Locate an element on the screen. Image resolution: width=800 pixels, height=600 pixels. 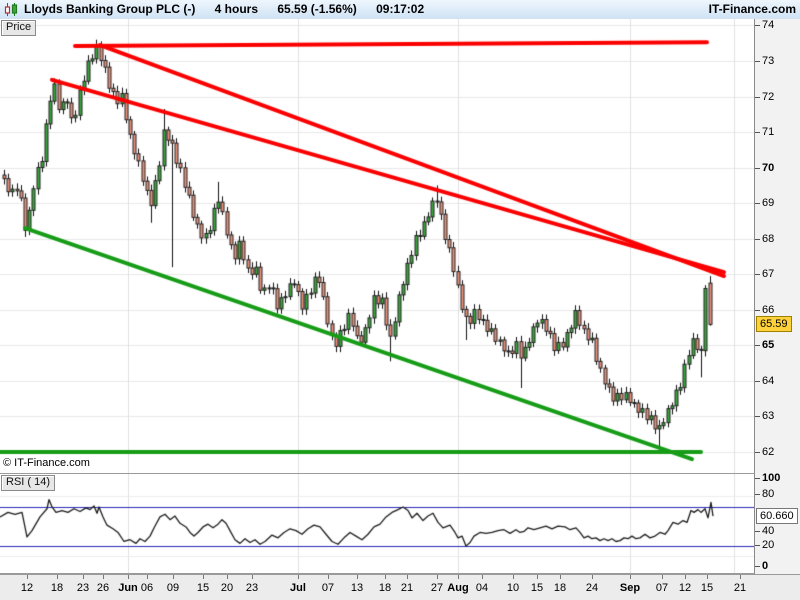
date-label: 26 is located at coordinates (103, 588).